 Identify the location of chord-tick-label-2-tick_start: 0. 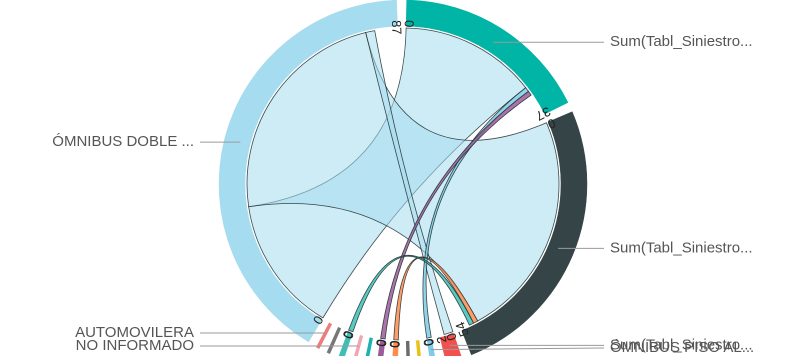
(451, 337).